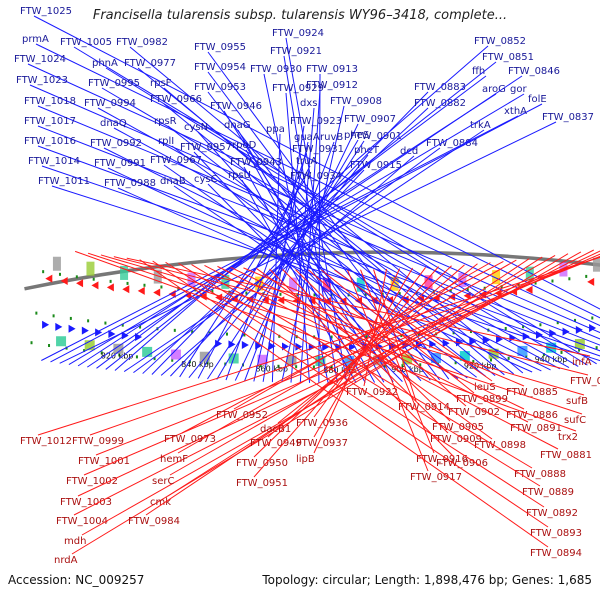 This screenshot has height=600, width=600. I want to click on backbone-arc, so click(312, 270).